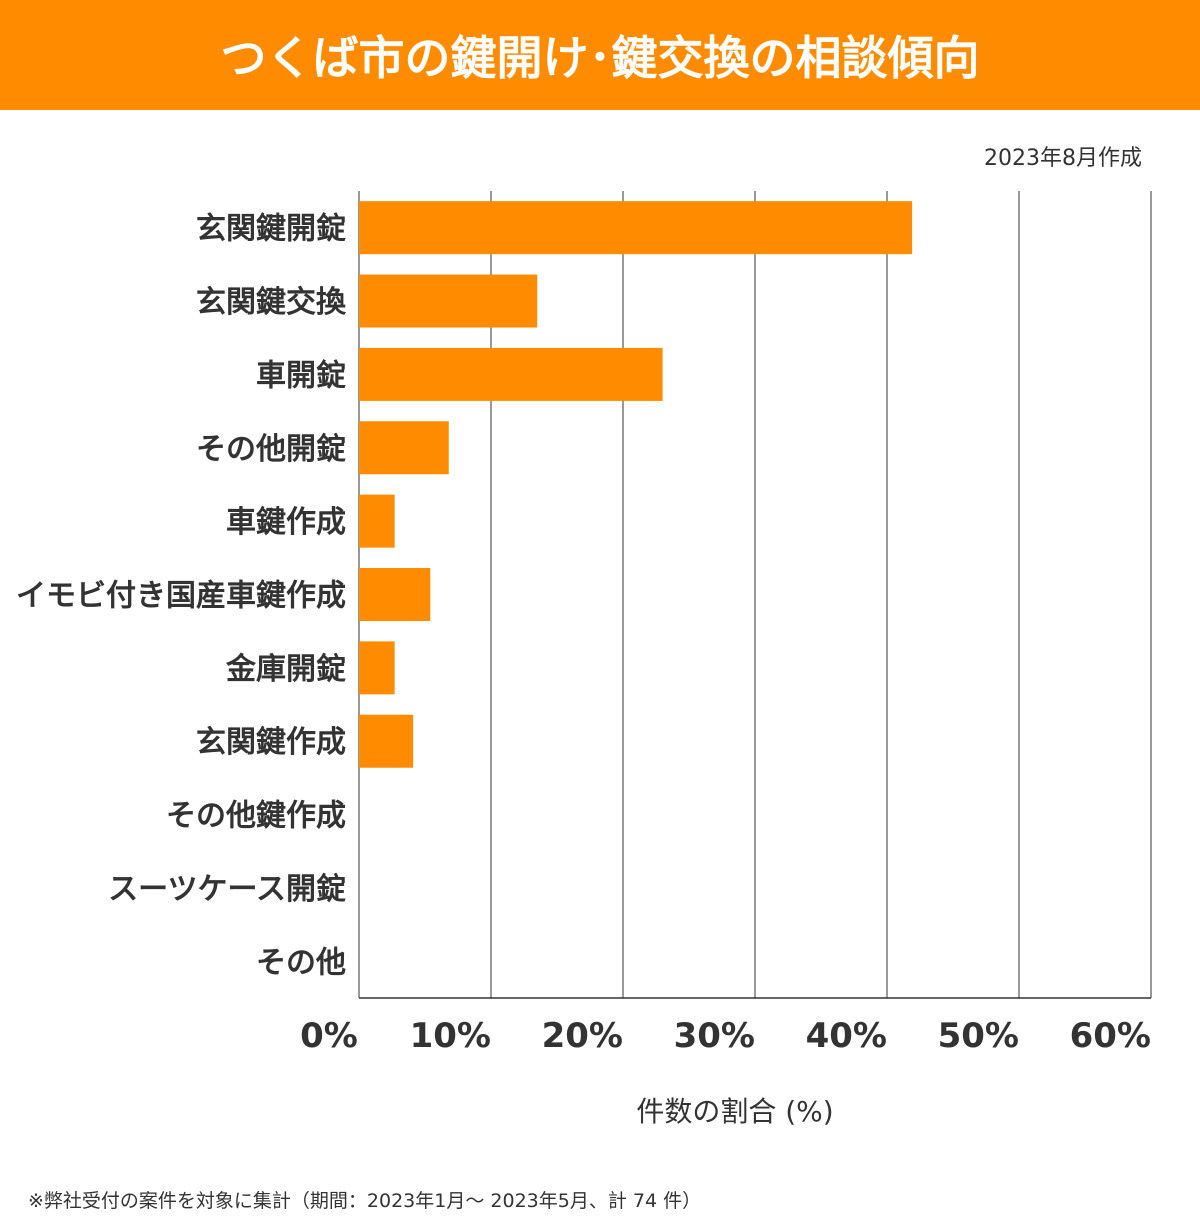 This screenshot has height=1219, width=1200. I want to click on x-tick-label: 20%, so click(582, 1036).